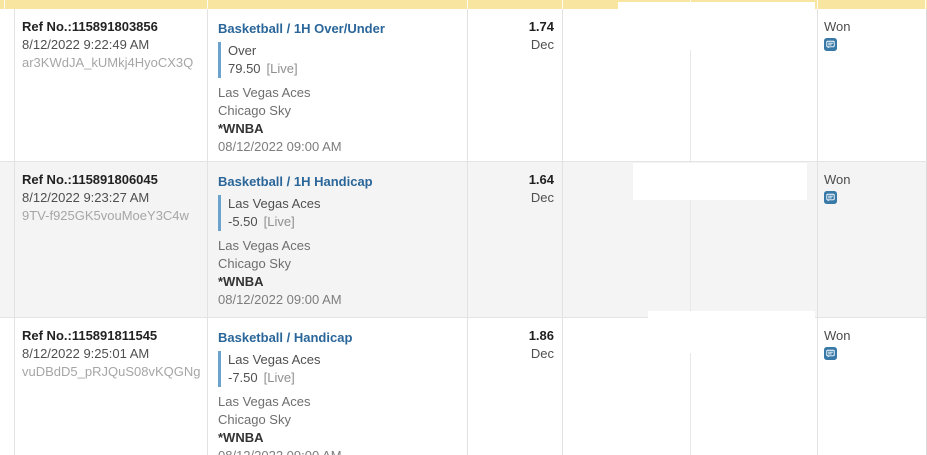  Describe the element at coordinates (105, 215) in the screenshot. I see `bet-id: 9TV-f925GK5vouMoeY3C4w` at that location.